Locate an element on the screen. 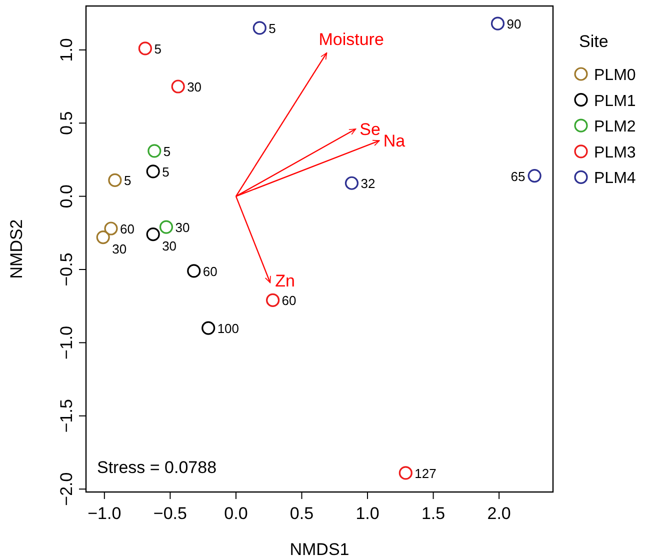 The width and height of the screenshot is (662, 560). annotation: 127 is located at coordinates (425, 473).